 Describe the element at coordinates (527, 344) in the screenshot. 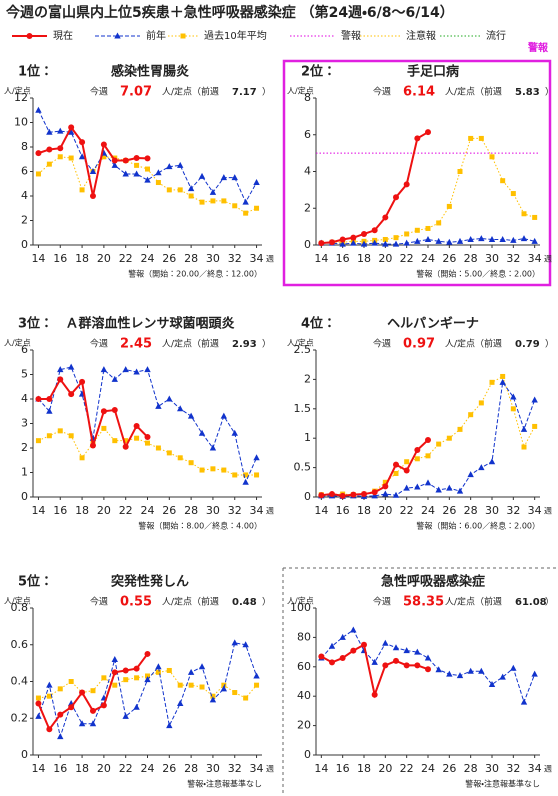

I see `last-week-value: 0.79` at that location.